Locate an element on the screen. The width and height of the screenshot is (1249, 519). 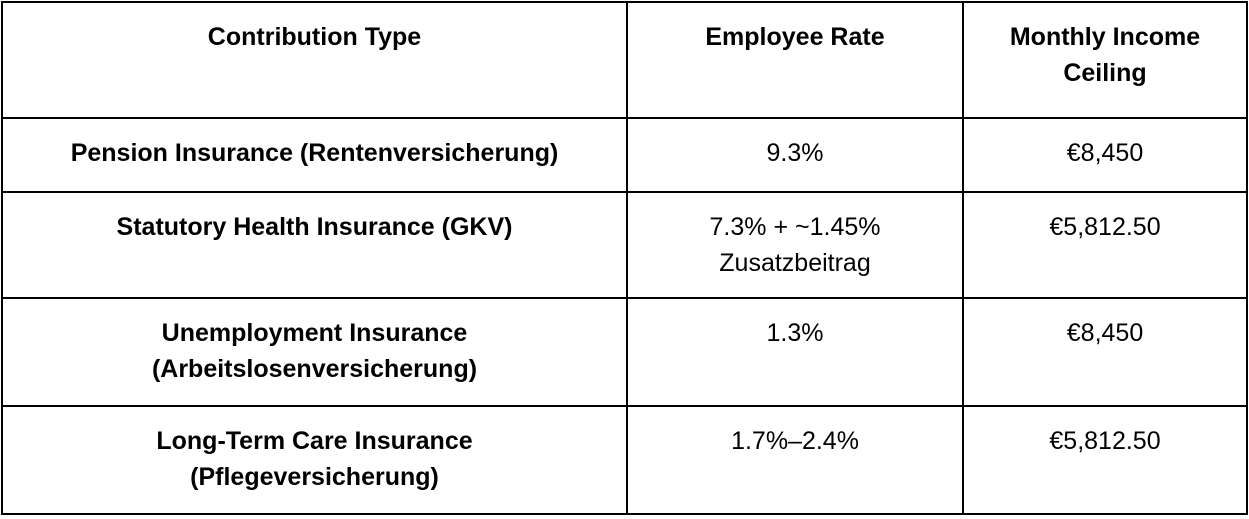
employee-rate-value: 7.3% + ~1.45% is located at coordinates (795, 227).